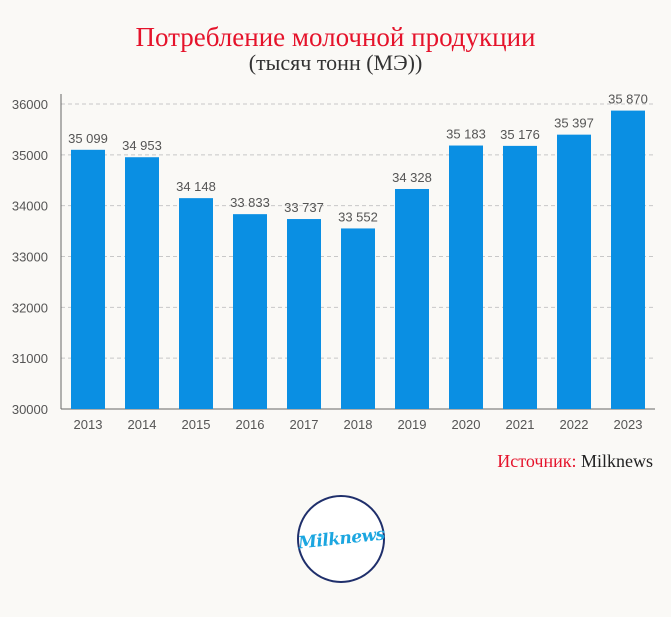  I want to click on data-label: 34 953, so click(142, 145).